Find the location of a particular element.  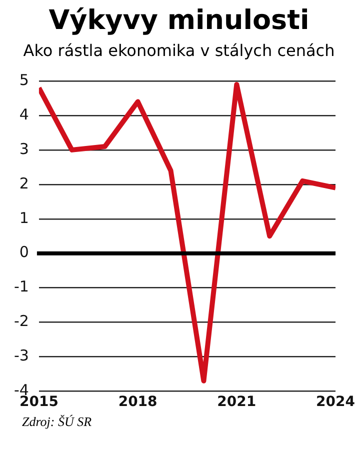

chart-subtitle: Ako rástla ekonomika v stálych cenách is located at coordinates (179, 51).